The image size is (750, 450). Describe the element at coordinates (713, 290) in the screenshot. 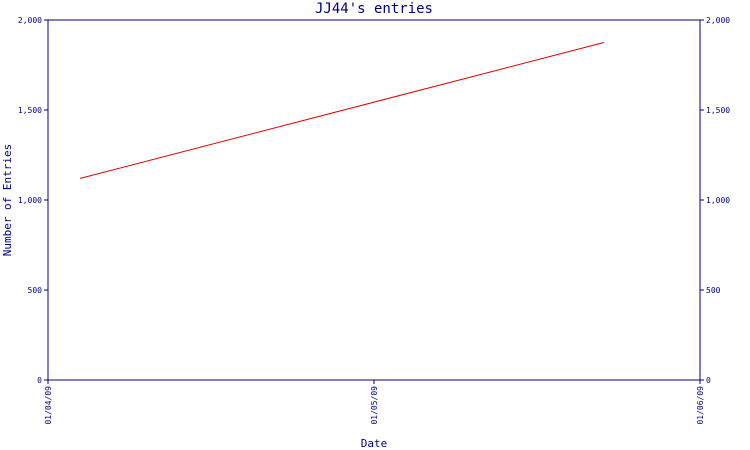

I see `y-tick-label-right: 500` at that location.